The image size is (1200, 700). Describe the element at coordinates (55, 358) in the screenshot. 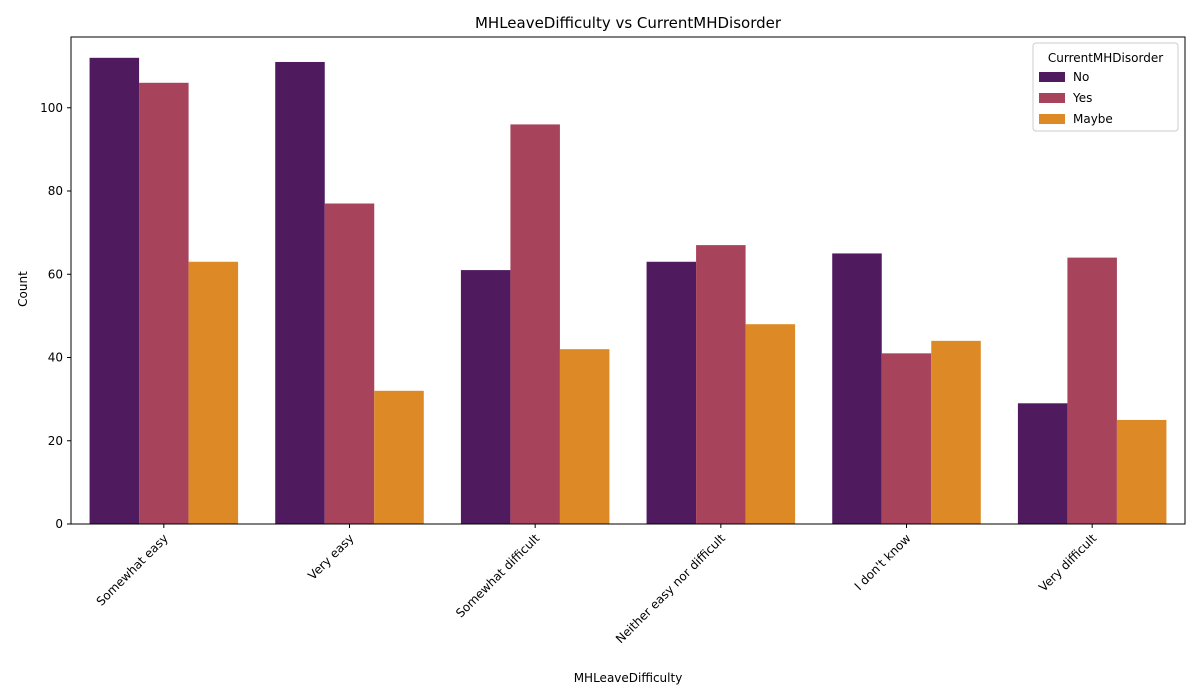

I see `y-tick-label: 40` at that location.